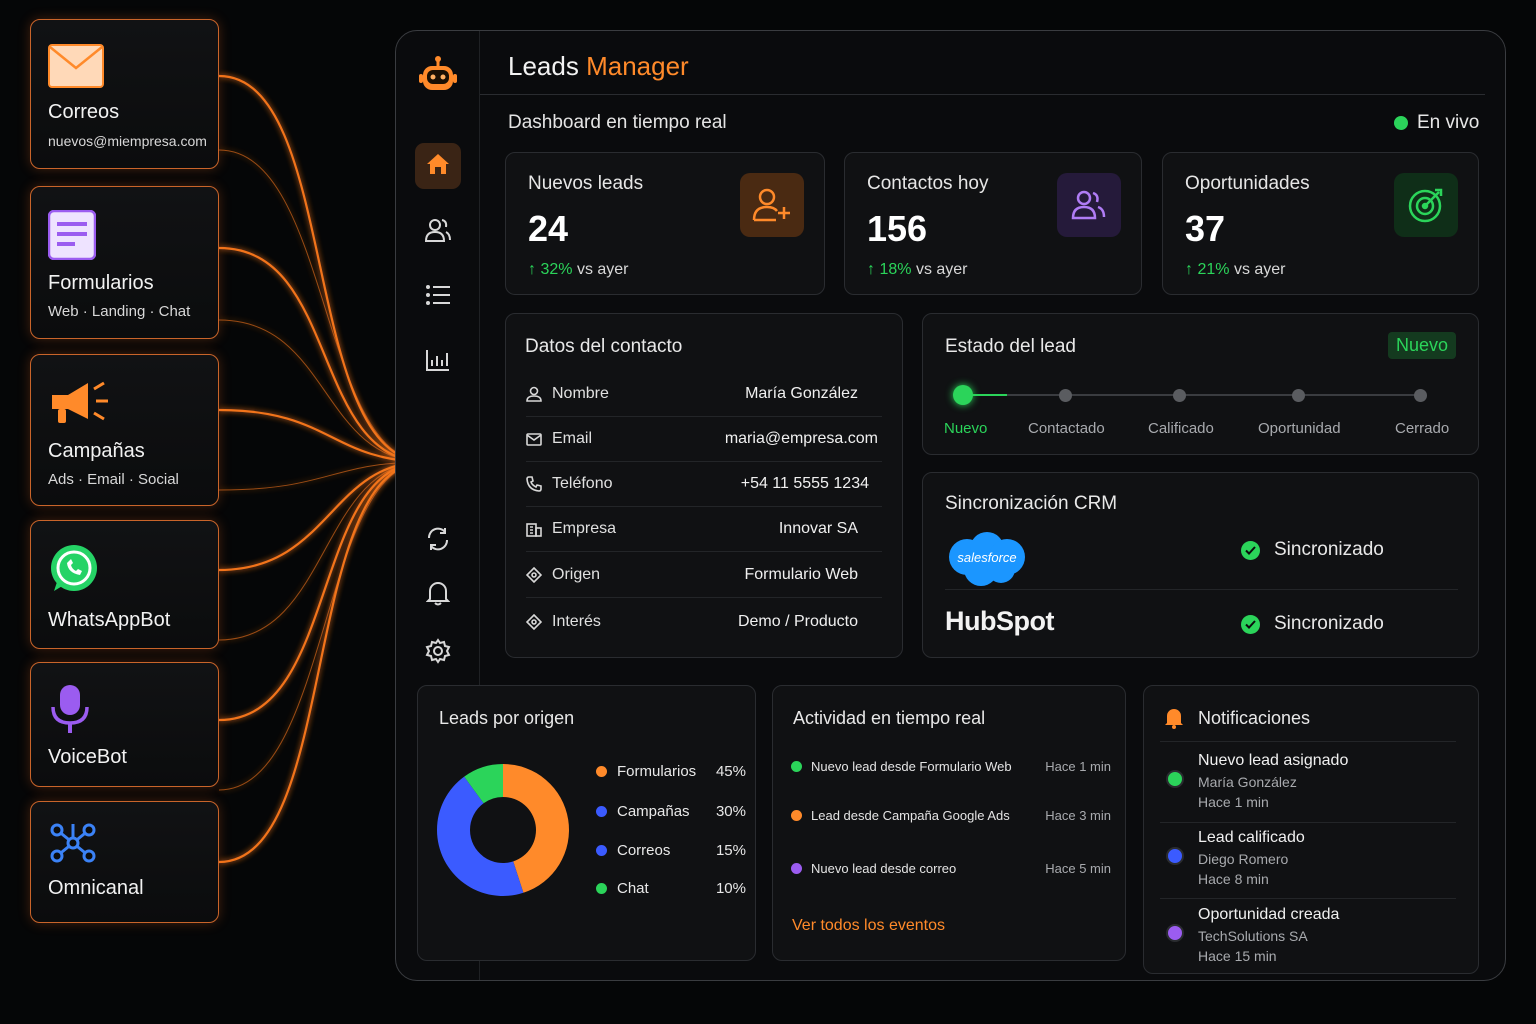  What do you see at coordinates (966, 428) in the screenshot?
I see `status-step-label: Nuevo` at bounding box center [966, 428].